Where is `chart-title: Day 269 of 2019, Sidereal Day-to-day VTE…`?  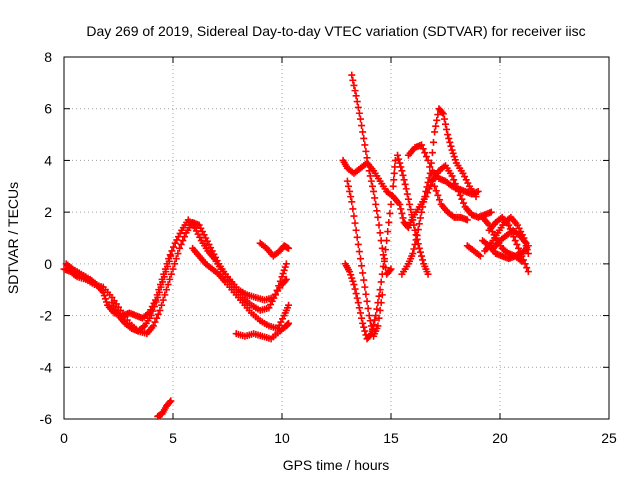 chart-title: Day 269 of 2019, Sidereal Day-to-day VTE… is located at coordinates (335, 31).